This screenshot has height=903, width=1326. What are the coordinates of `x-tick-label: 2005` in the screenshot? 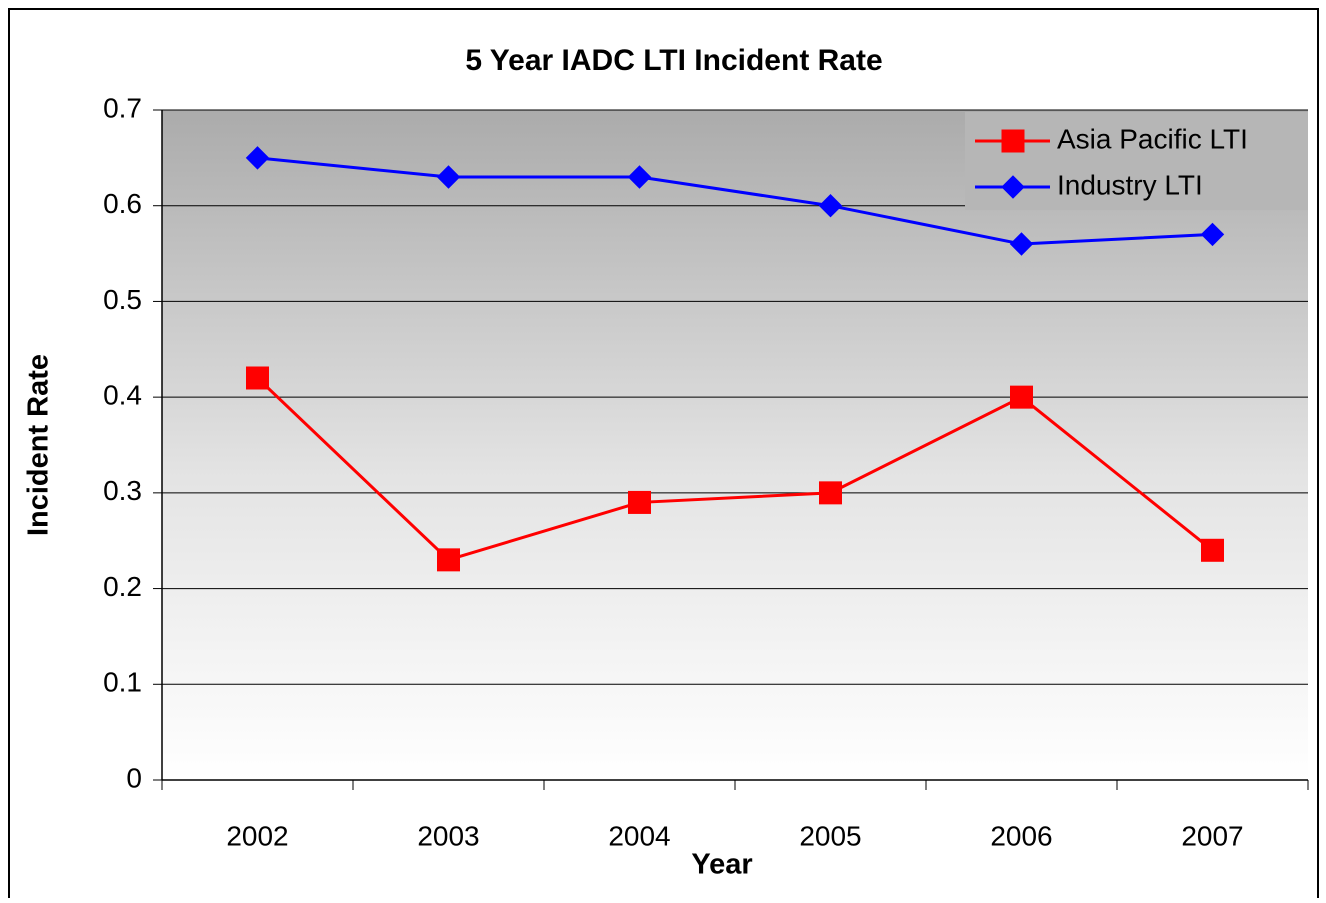 It's located at (830, 835).